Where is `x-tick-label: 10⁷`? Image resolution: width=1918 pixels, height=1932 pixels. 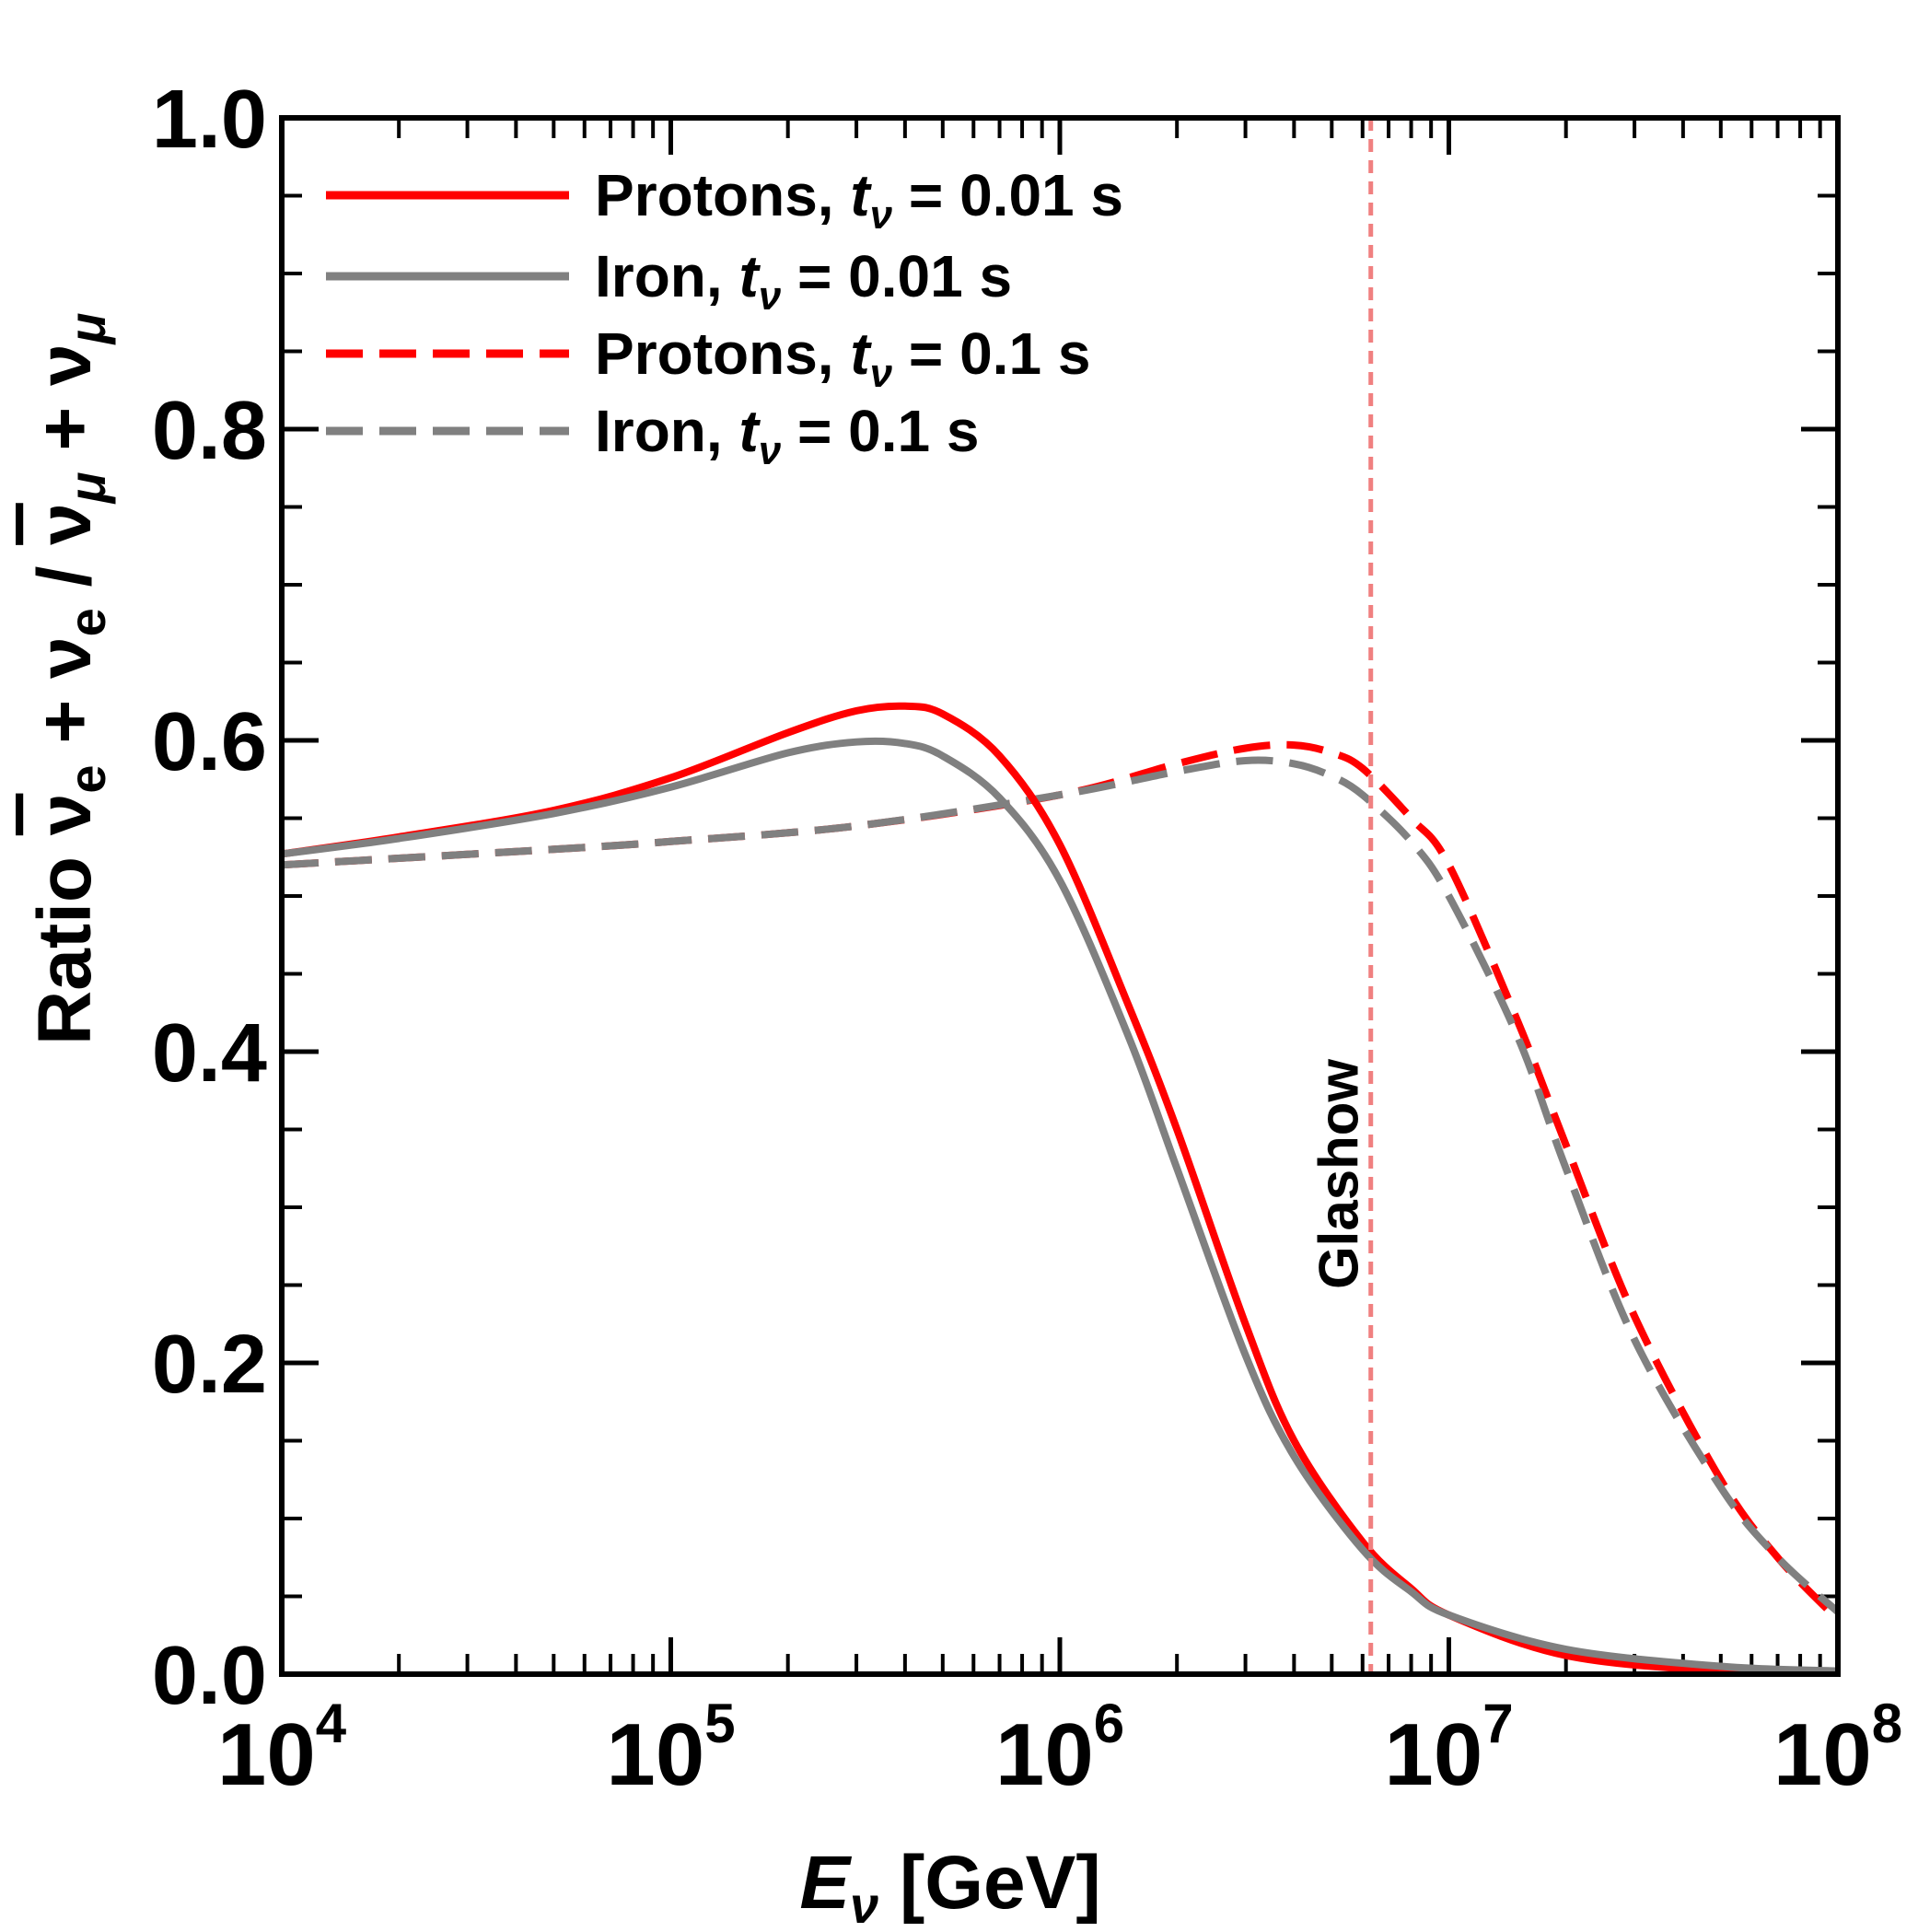 x-tick-label: 10⁷ is located at coordinates (1448, 1748).